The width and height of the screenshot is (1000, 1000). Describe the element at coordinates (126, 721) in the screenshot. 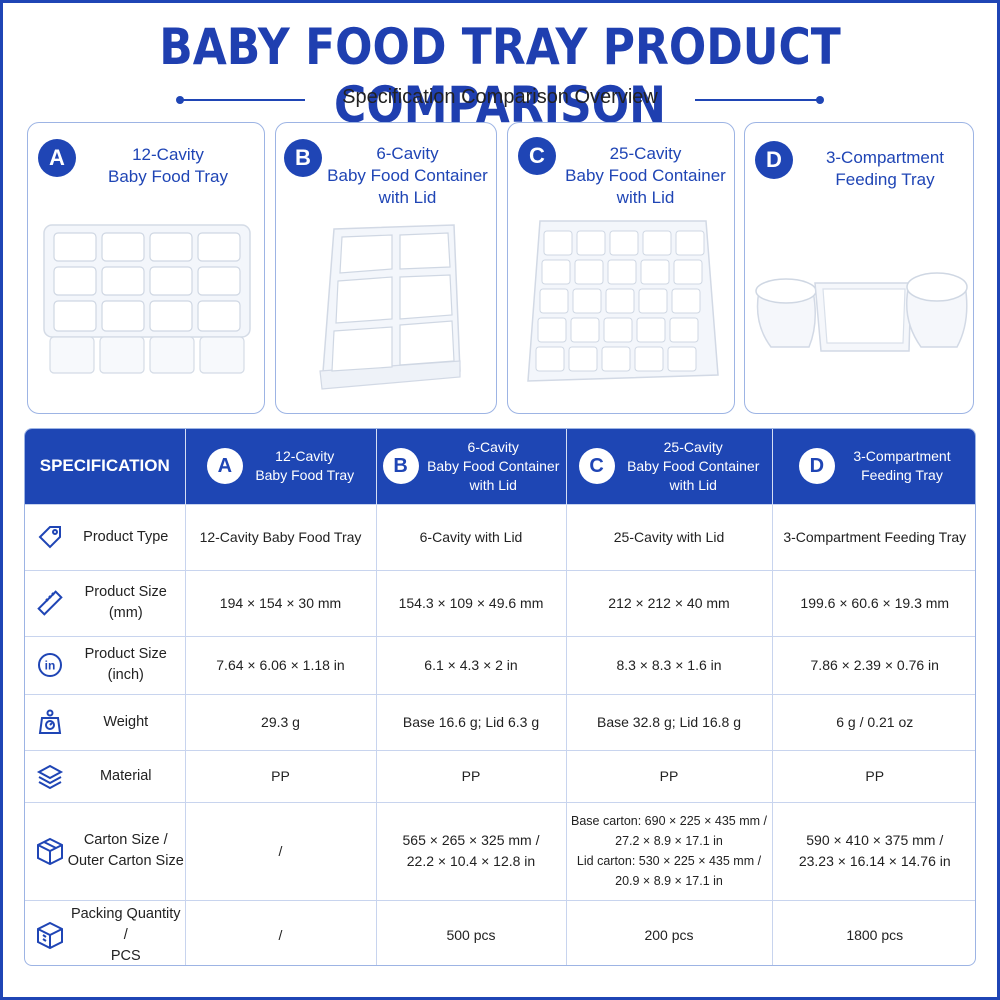

I see `row-label-text: Weight` at that location.